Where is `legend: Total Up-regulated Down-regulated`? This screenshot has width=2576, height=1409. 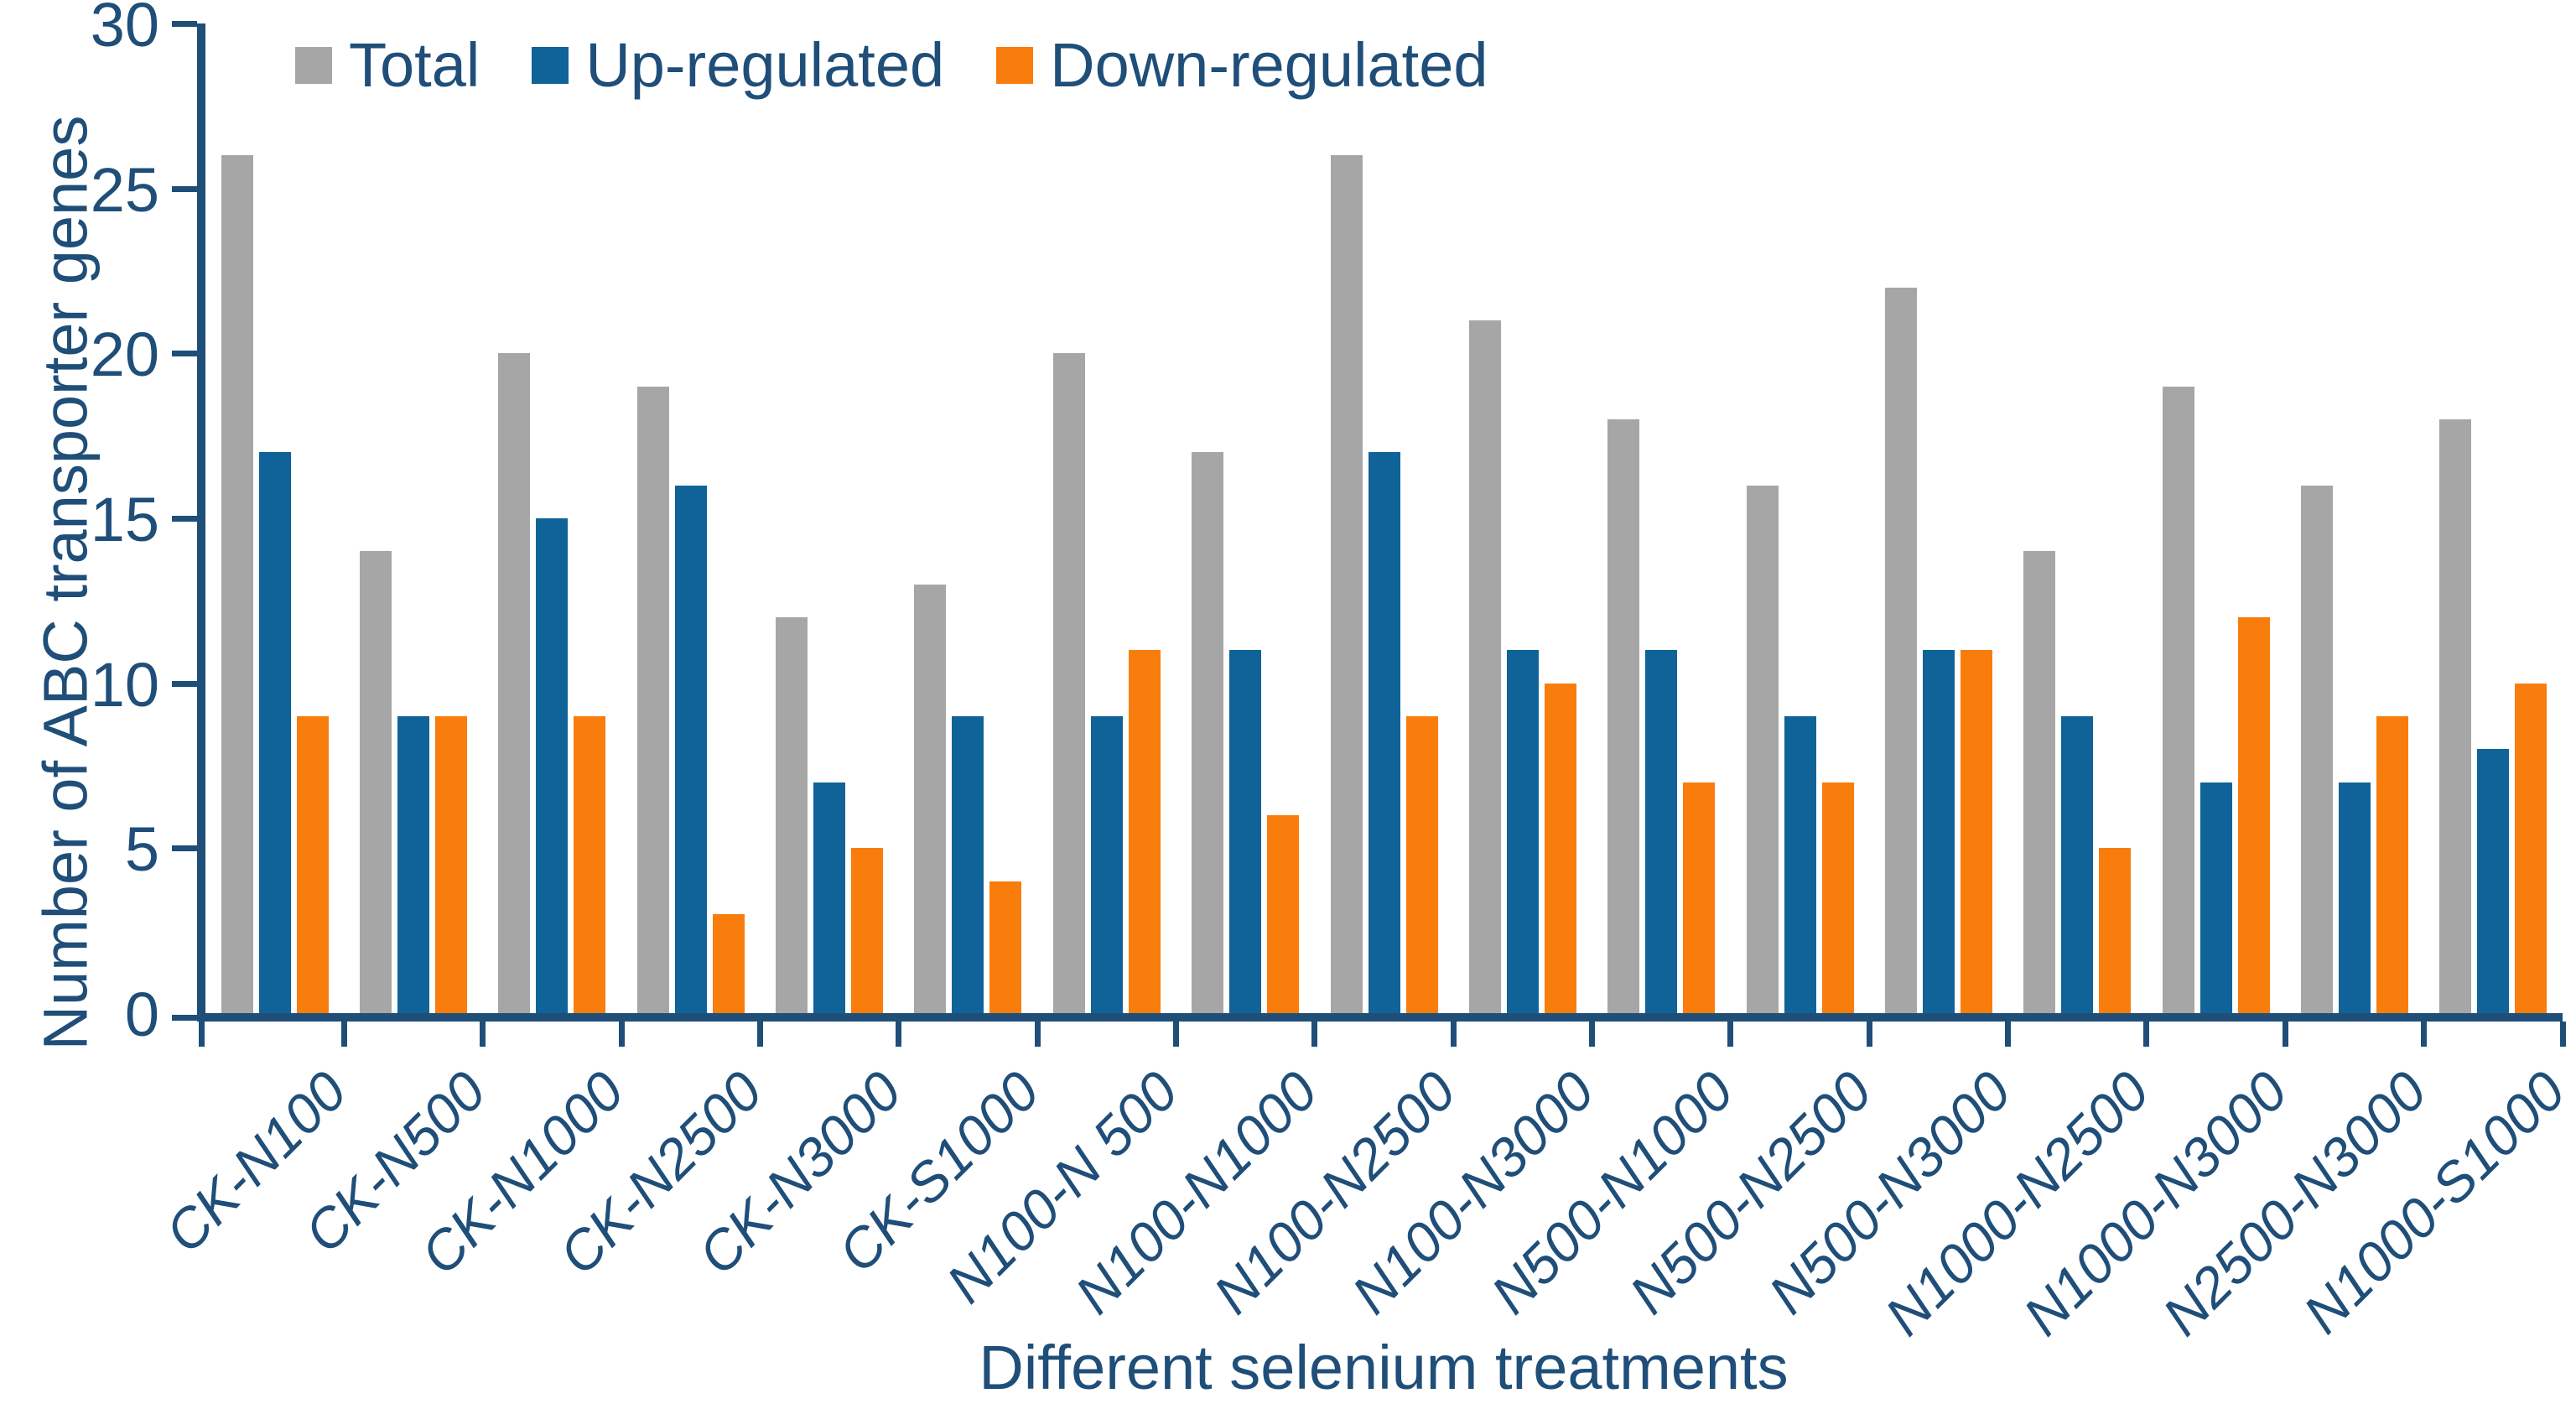
legend: Total Up-regulated Down-regulated is located at coordinates (891, 65).